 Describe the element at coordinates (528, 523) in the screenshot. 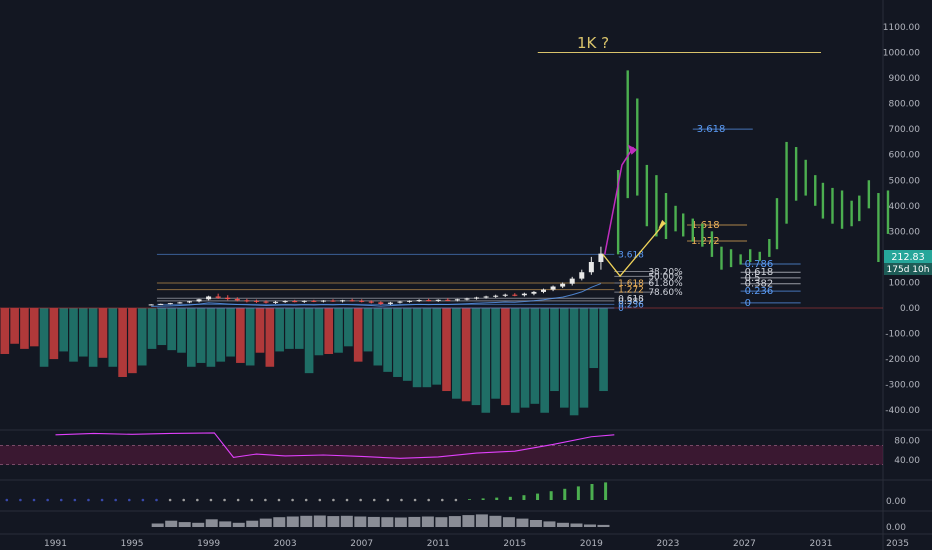

I see `volume-panel: 0.00` at that location.